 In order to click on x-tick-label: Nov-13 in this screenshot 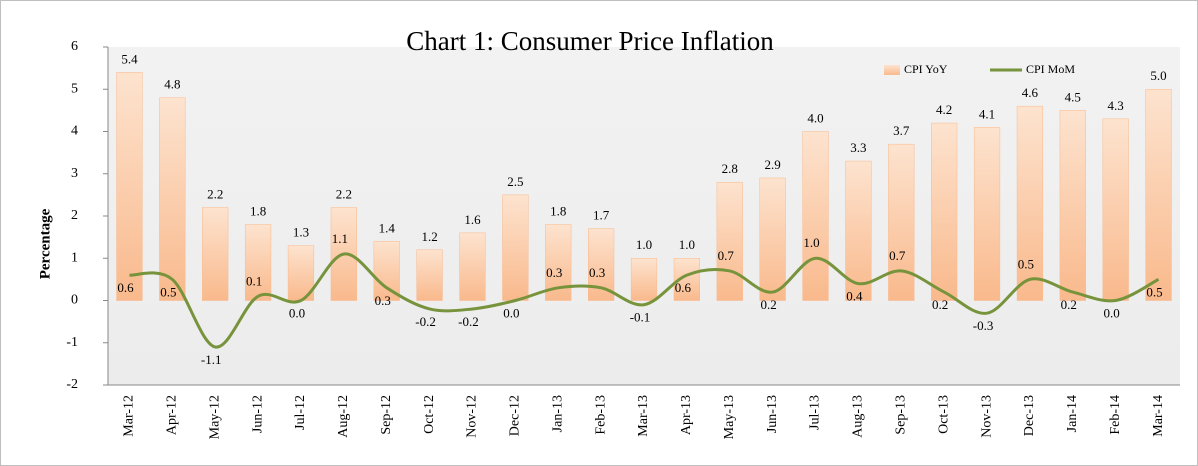, I will do `click(986, 416)`.